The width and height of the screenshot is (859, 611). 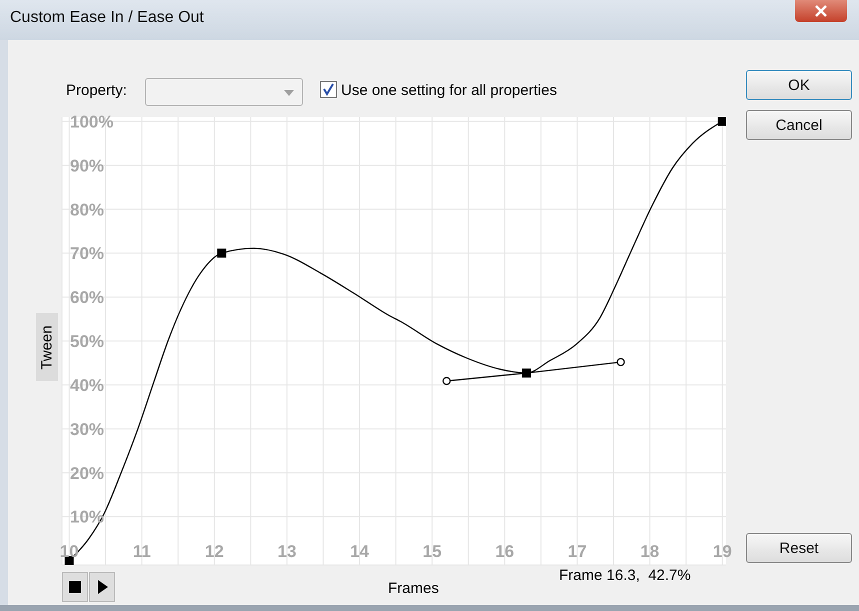 What do you see at coordinates (87, 385) in the screenshot?
I see `y-tick-label: 40%` at bounding box center [87, 385].